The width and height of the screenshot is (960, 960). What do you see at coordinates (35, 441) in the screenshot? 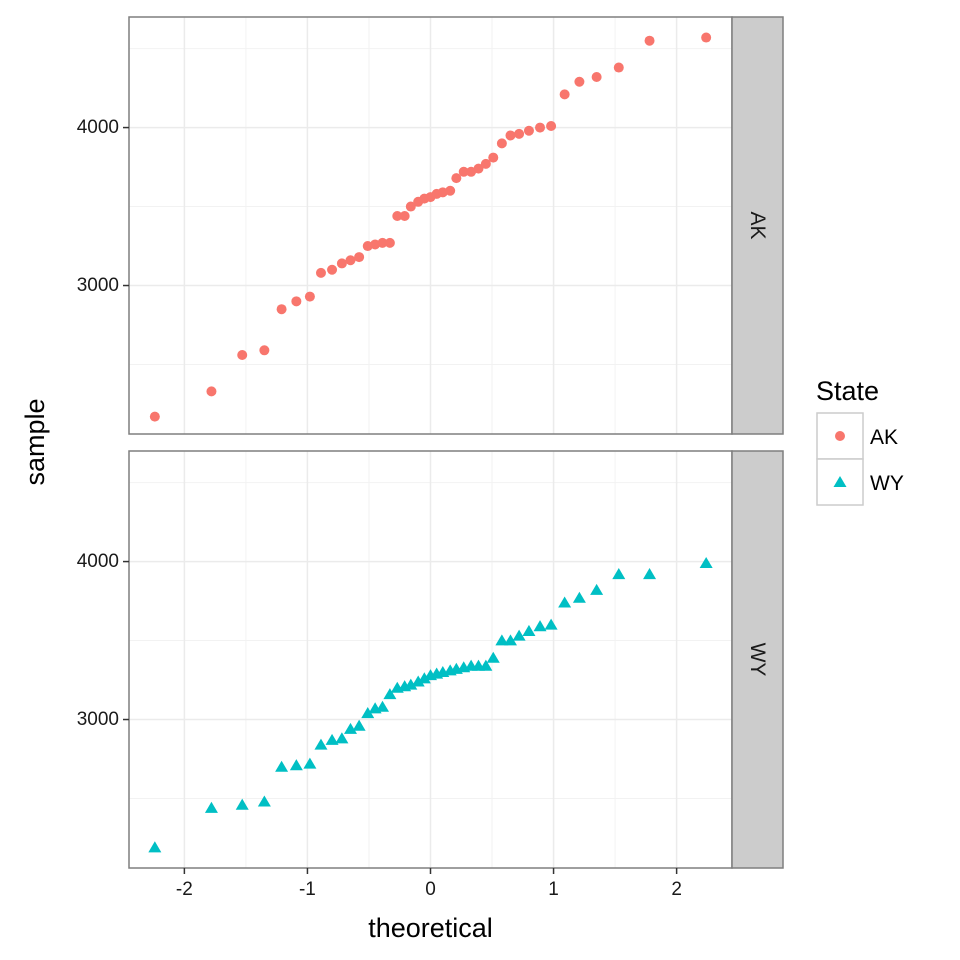
I see `y-axis-title: sample` at bounding box center [35, 441].